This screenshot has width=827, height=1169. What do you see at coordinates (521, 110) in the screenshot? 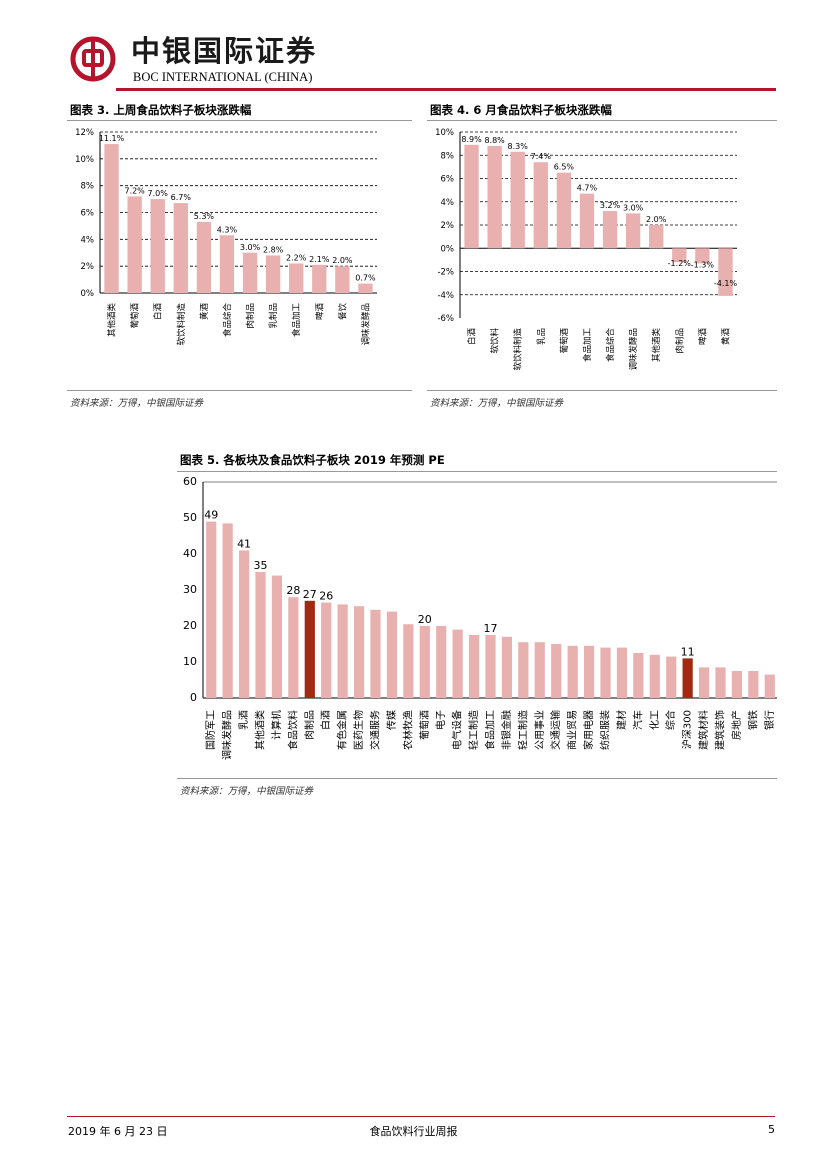
I see `figure-4-title: 图表 4. 6 月食品饮料子板块涨跌幅` at bounding box center [521, 110].